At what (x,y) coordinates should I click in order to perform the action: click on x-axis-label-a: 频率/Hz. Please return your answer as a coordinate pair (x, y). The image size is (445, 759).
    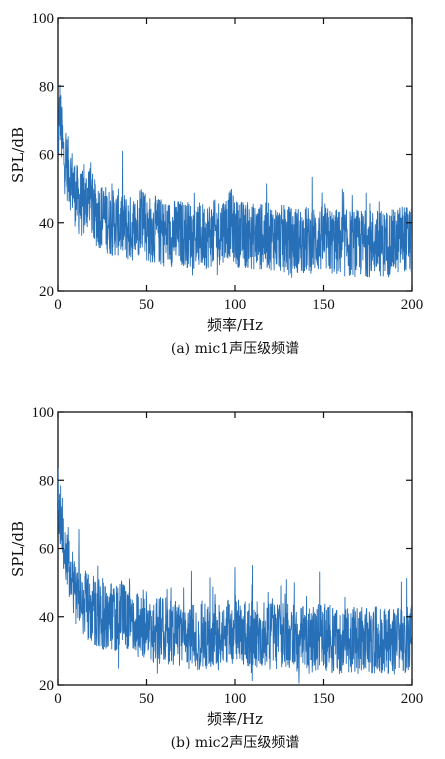
    Looking at the image, I should click on (235, 325).